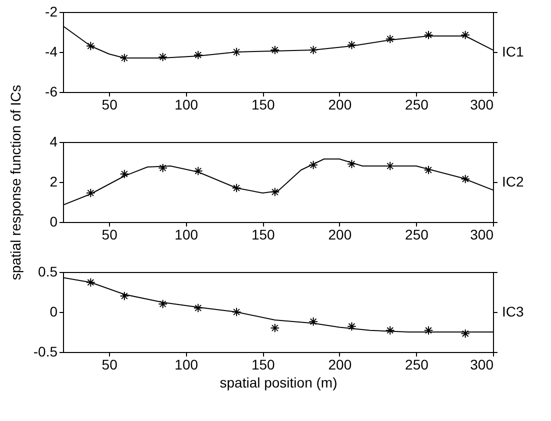 The height and width of the screenshot is (421, 551). I want to click on y-tick-label: -0.5, so click(45, 352).